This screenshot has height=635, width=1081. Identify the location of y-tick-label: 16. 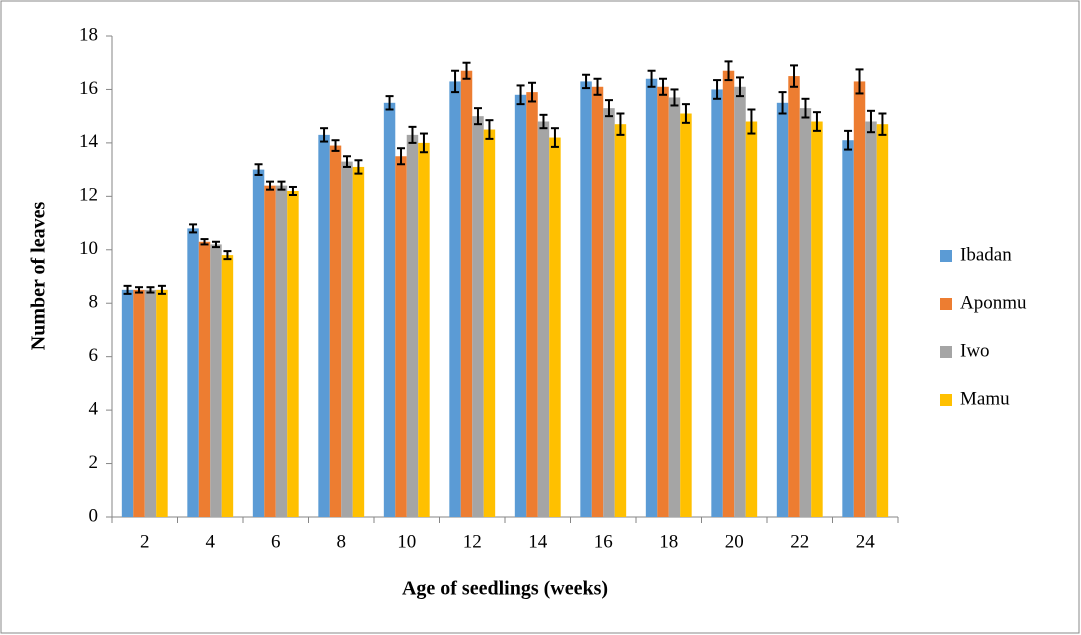
(88, 88).